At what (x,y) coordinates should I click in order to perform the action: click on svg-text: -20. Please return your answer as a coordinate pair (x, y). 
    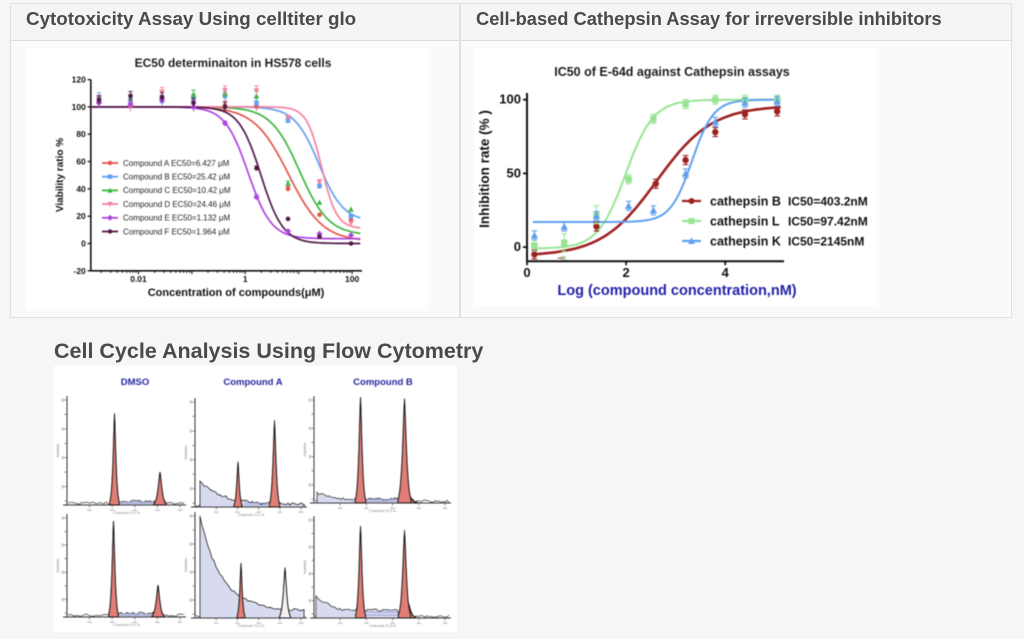
    Looking at the image, I should click on (80, 271).